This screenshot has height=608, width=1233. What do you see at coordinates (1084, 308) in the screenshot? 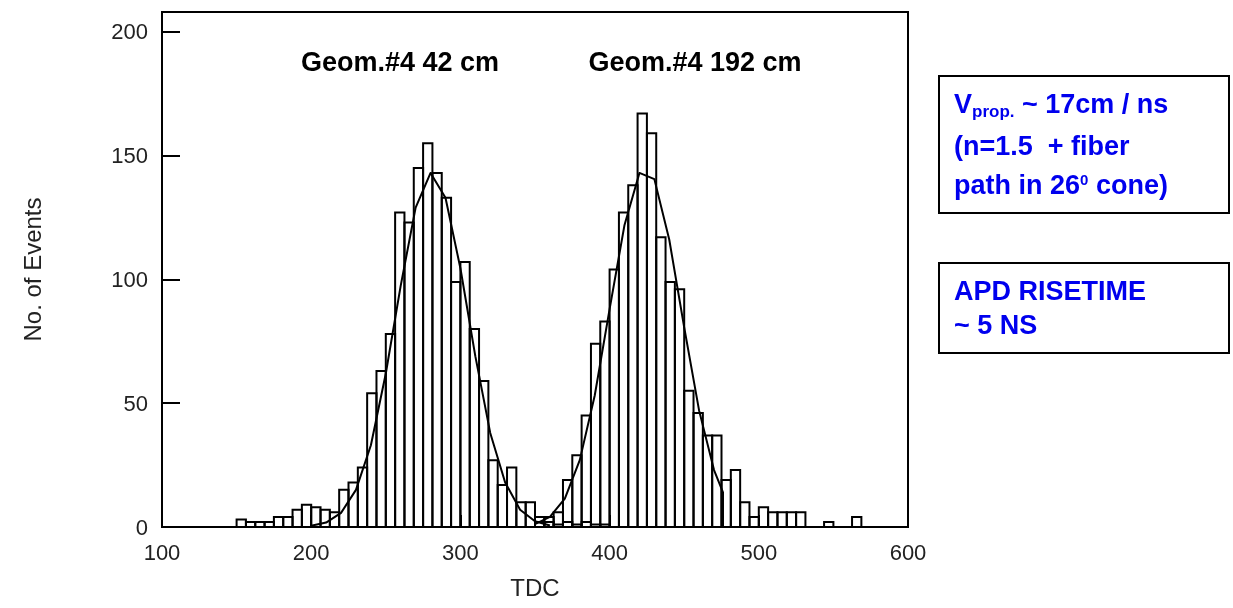
I see `text: APD RISETIME ~ 5 NS` at bounding box center [1084, 308].